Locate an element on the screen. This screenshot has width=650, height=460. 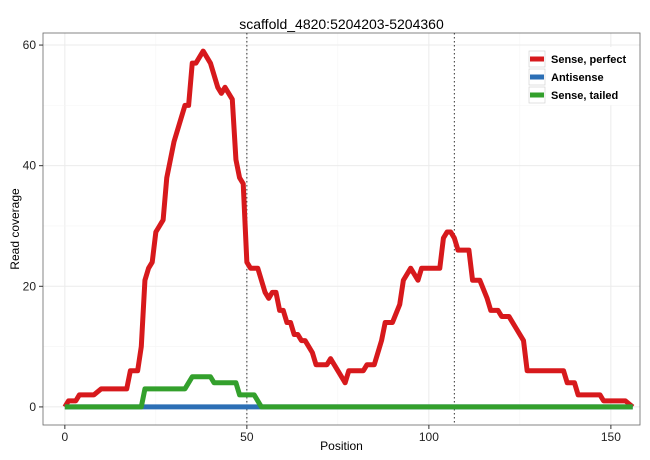
y-tick-label: 60 is located at coordinates (30, 45).